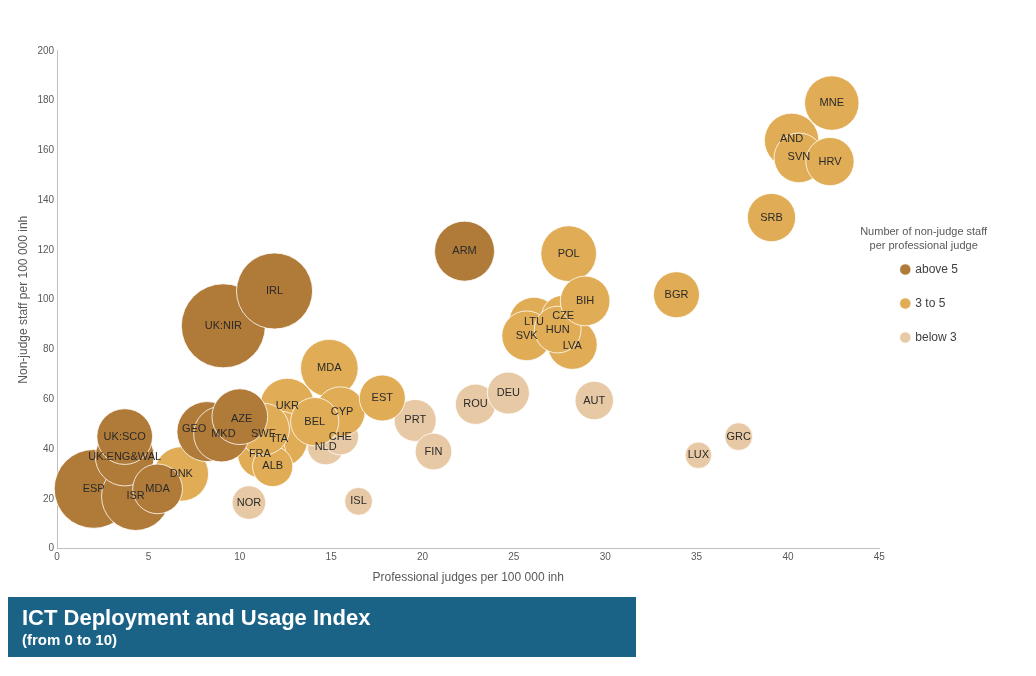  What do you see at coordinates (22, 299) in the screenshot?
I see `y-axis-title: Non-judge staff per 100 000 inh` at bounding box center [22, 299].